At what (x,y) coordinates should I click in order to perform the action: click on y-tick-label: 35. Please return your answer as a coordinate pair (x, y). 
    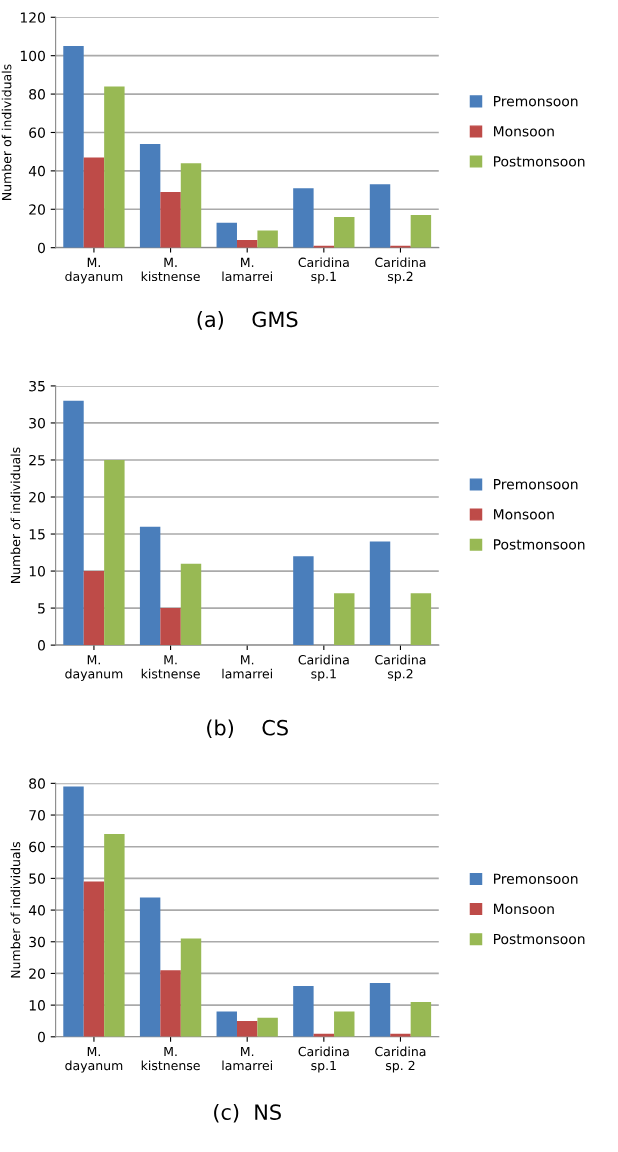
    Looking at the image, I should click on (37, 386).